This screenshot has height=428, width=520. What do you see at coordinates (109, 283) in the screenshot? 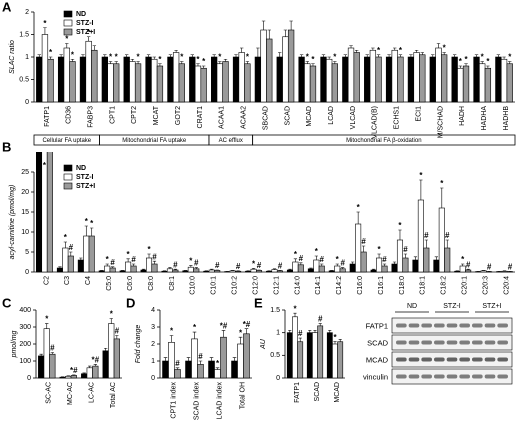
I see `x-tick-label: C5:0` at bounding box center [109, 283].